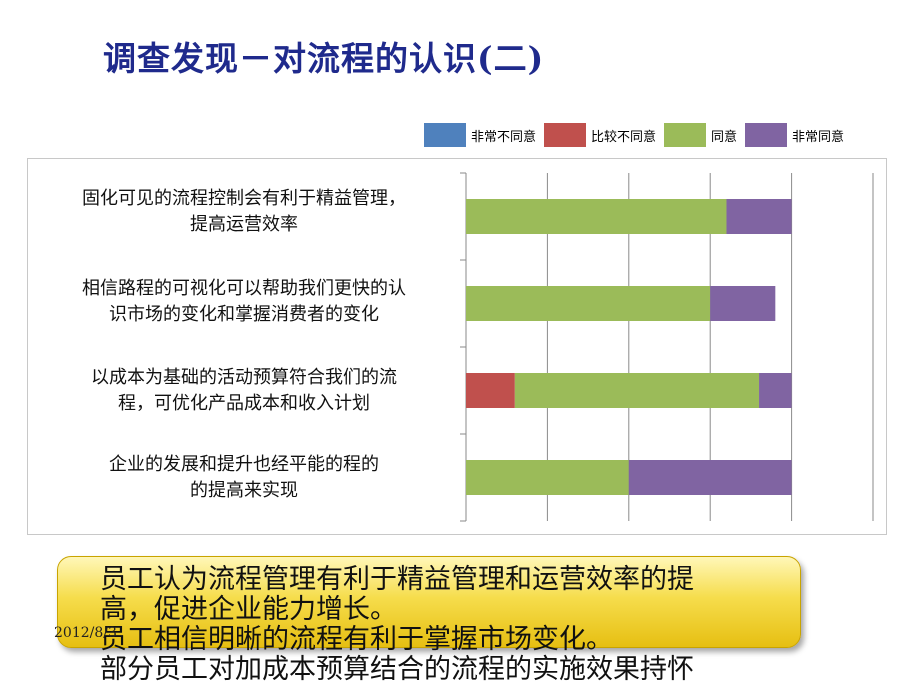 Image resolution: width=900 pixels, height=685 pixels. What do you see at coordinates (429, 602) in the screenshot?
I see `summary-box` at bounding box center [429, 602].